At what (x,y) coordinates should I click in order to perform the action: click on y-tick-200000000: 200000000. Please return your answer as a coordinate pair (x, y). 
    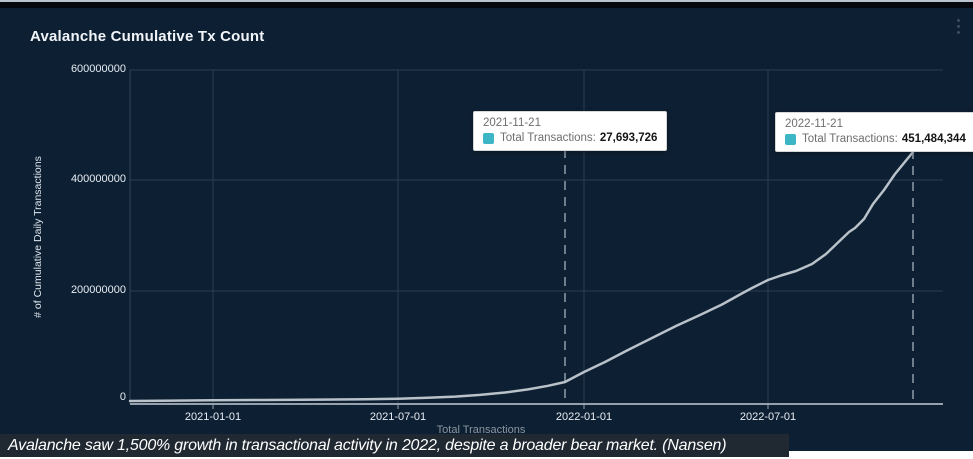
    Looking at the image, I should click on (98, 290).